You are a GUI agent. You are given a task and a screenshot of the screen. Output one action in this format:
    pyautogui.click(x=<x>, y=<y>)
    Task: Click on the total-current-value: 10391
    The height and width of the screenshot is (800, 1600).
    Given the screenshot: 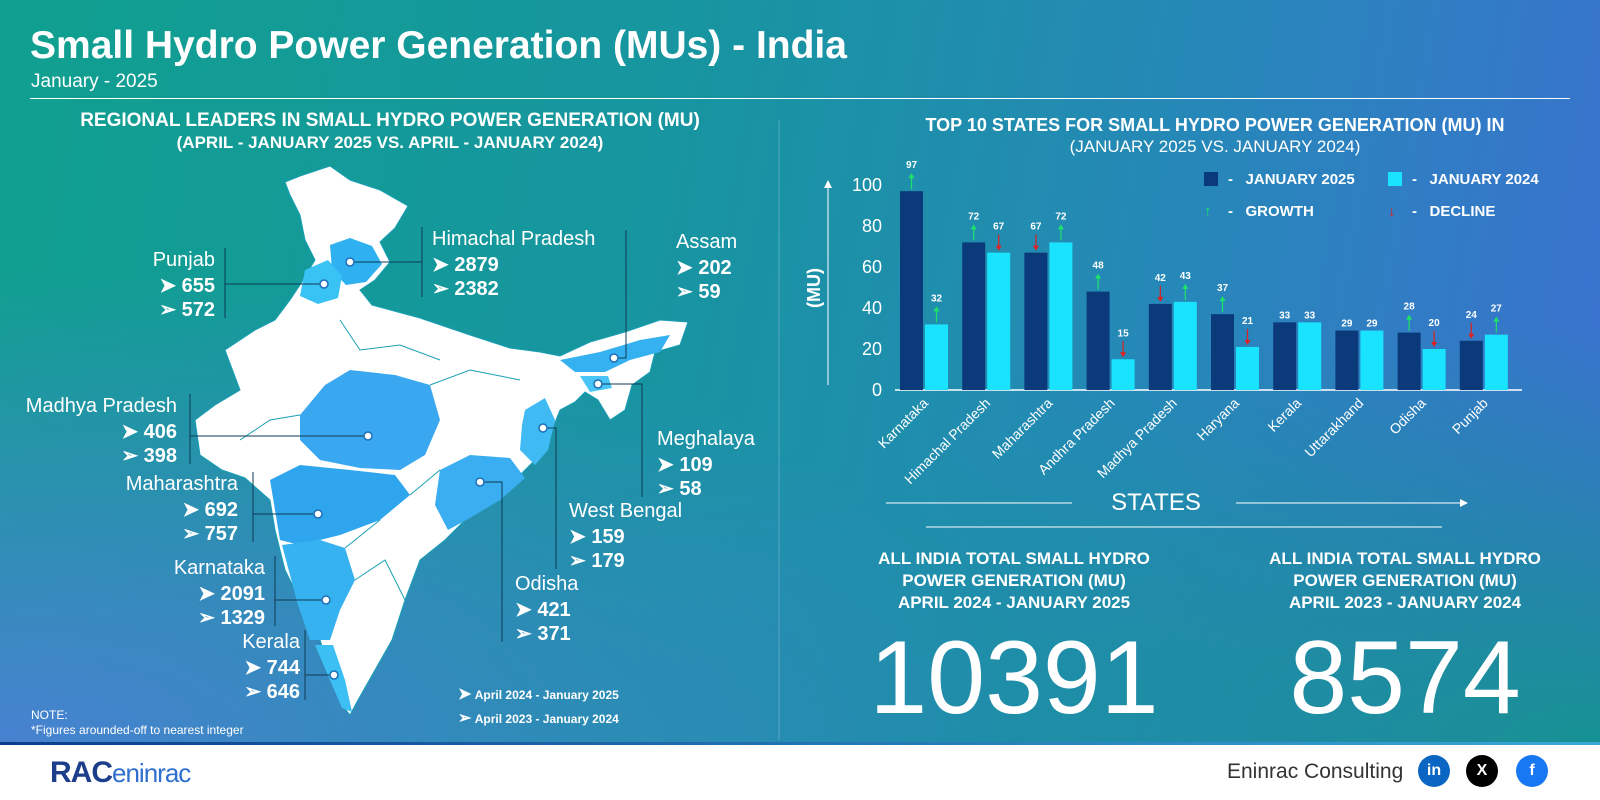 What is the action you would take?
    pyautogui.click(x=1014, y=678)
    